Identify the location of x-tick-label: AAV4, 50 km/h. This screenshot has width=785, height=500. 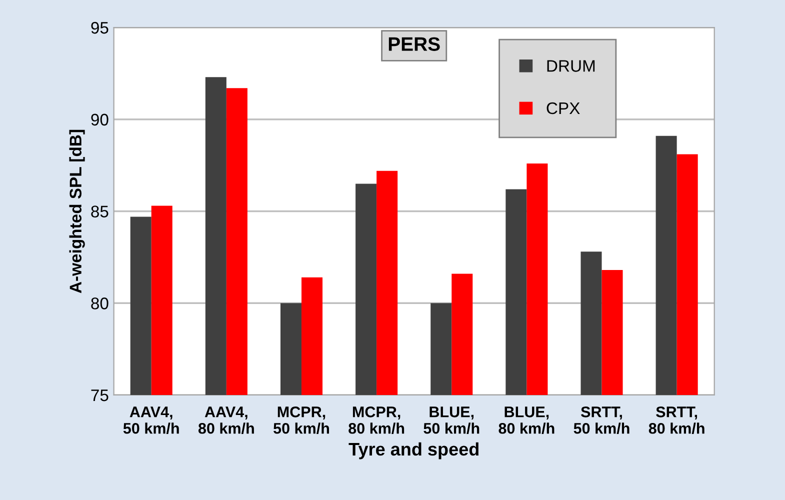
(151, 420).